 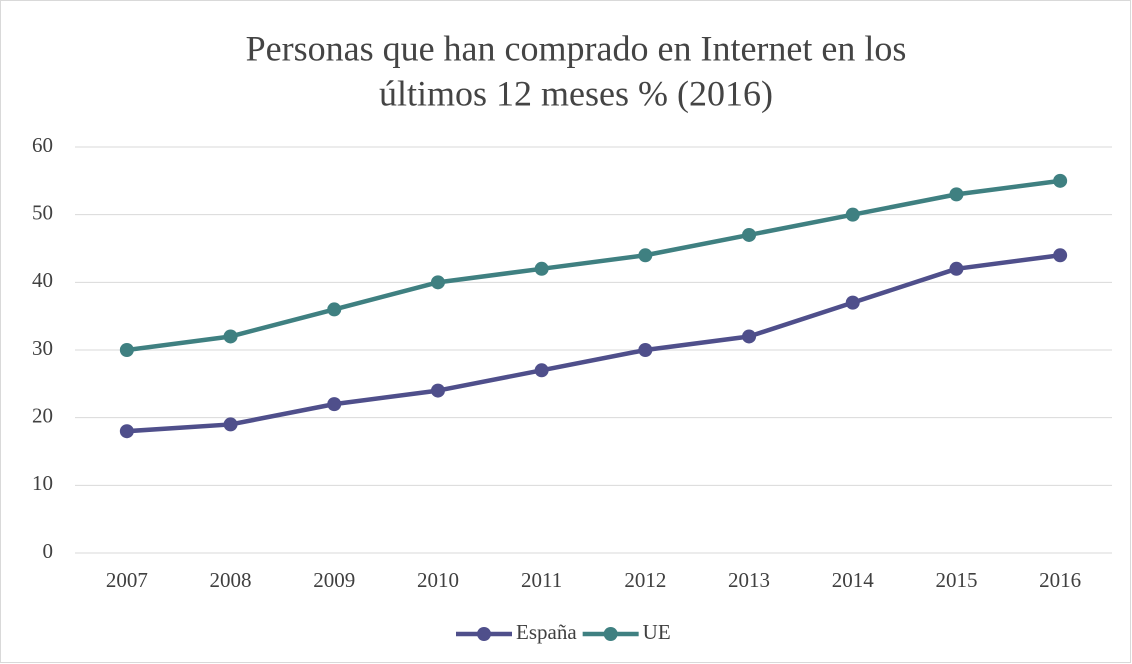 What do you see at coordinates (438, 580) in the screenshot?
I see `x-tick-label: 2010` at bounding box center [438, 580].